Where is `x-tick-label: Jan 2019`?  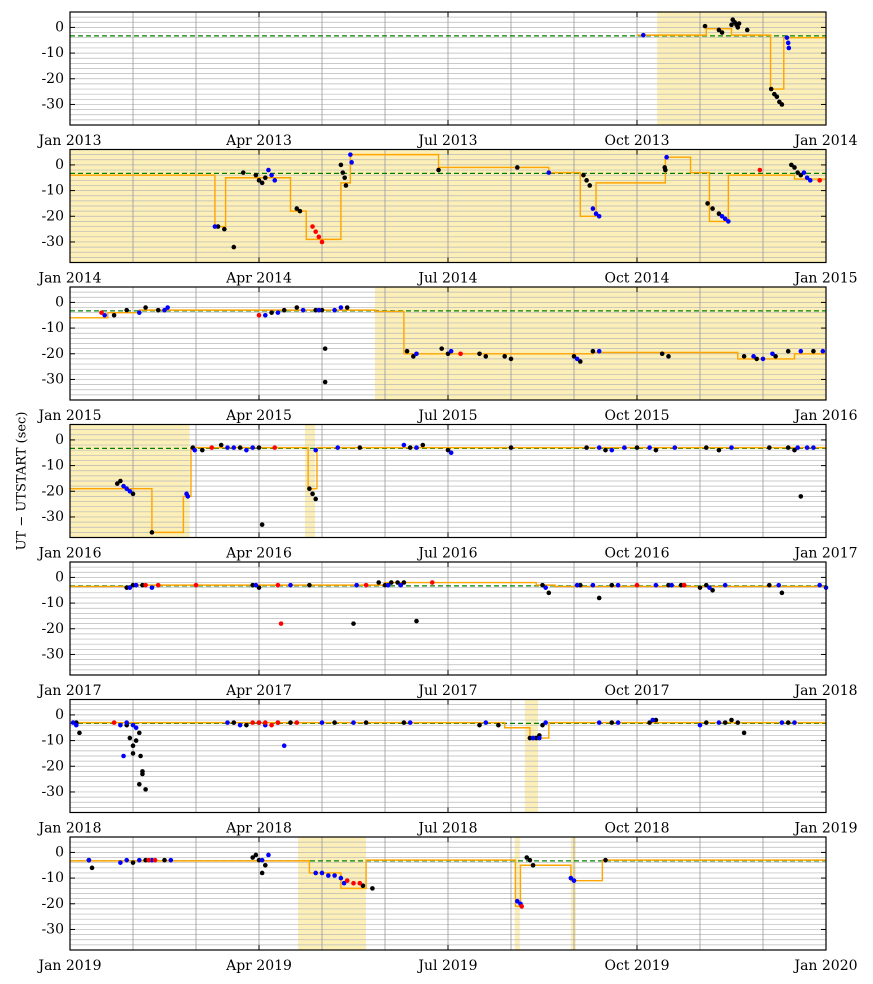 x-tick-label: Jan 2019 is located at coordinates (68, 966).